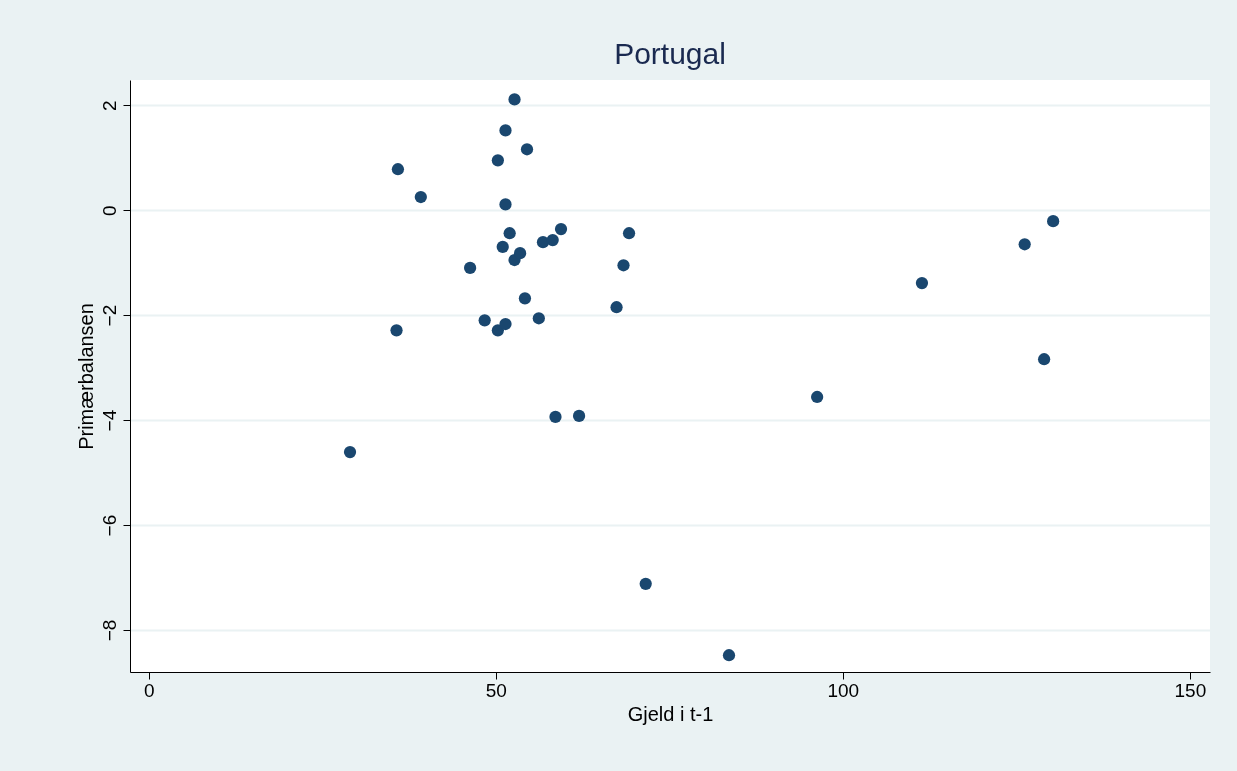  What do you see at coordinates (496, 690) in the screenshot?
I see `x-tick-label: 50` at bounding box center [496, 690].